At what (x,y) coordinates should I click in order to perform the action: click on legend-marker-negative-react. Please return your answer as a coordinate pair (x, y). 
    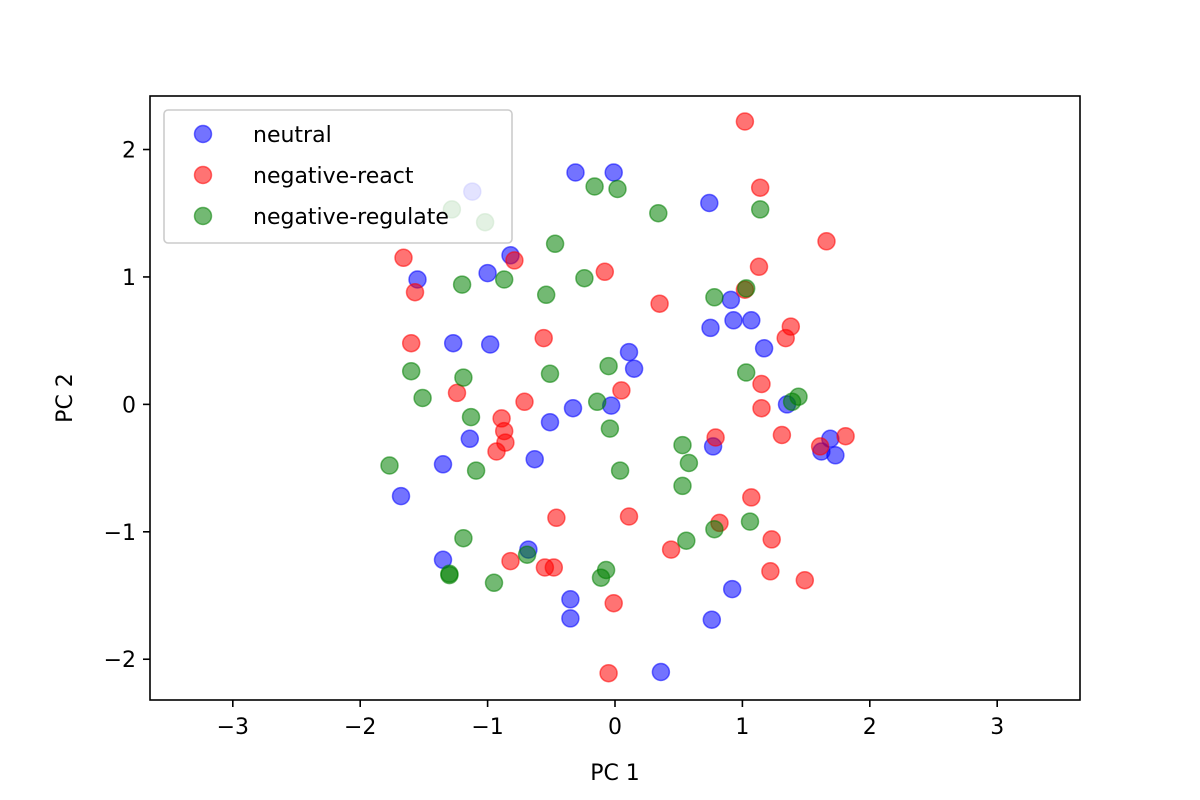
    Looking at the image, I should click on (203, 175).